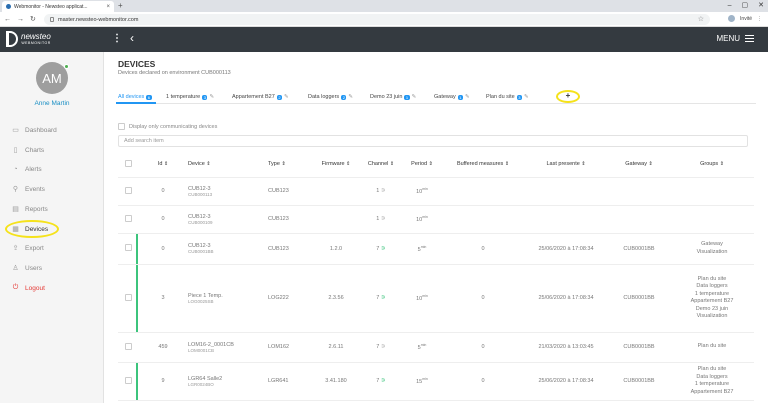  I want to click on user-name: Anne Martin, so click(52, 103).